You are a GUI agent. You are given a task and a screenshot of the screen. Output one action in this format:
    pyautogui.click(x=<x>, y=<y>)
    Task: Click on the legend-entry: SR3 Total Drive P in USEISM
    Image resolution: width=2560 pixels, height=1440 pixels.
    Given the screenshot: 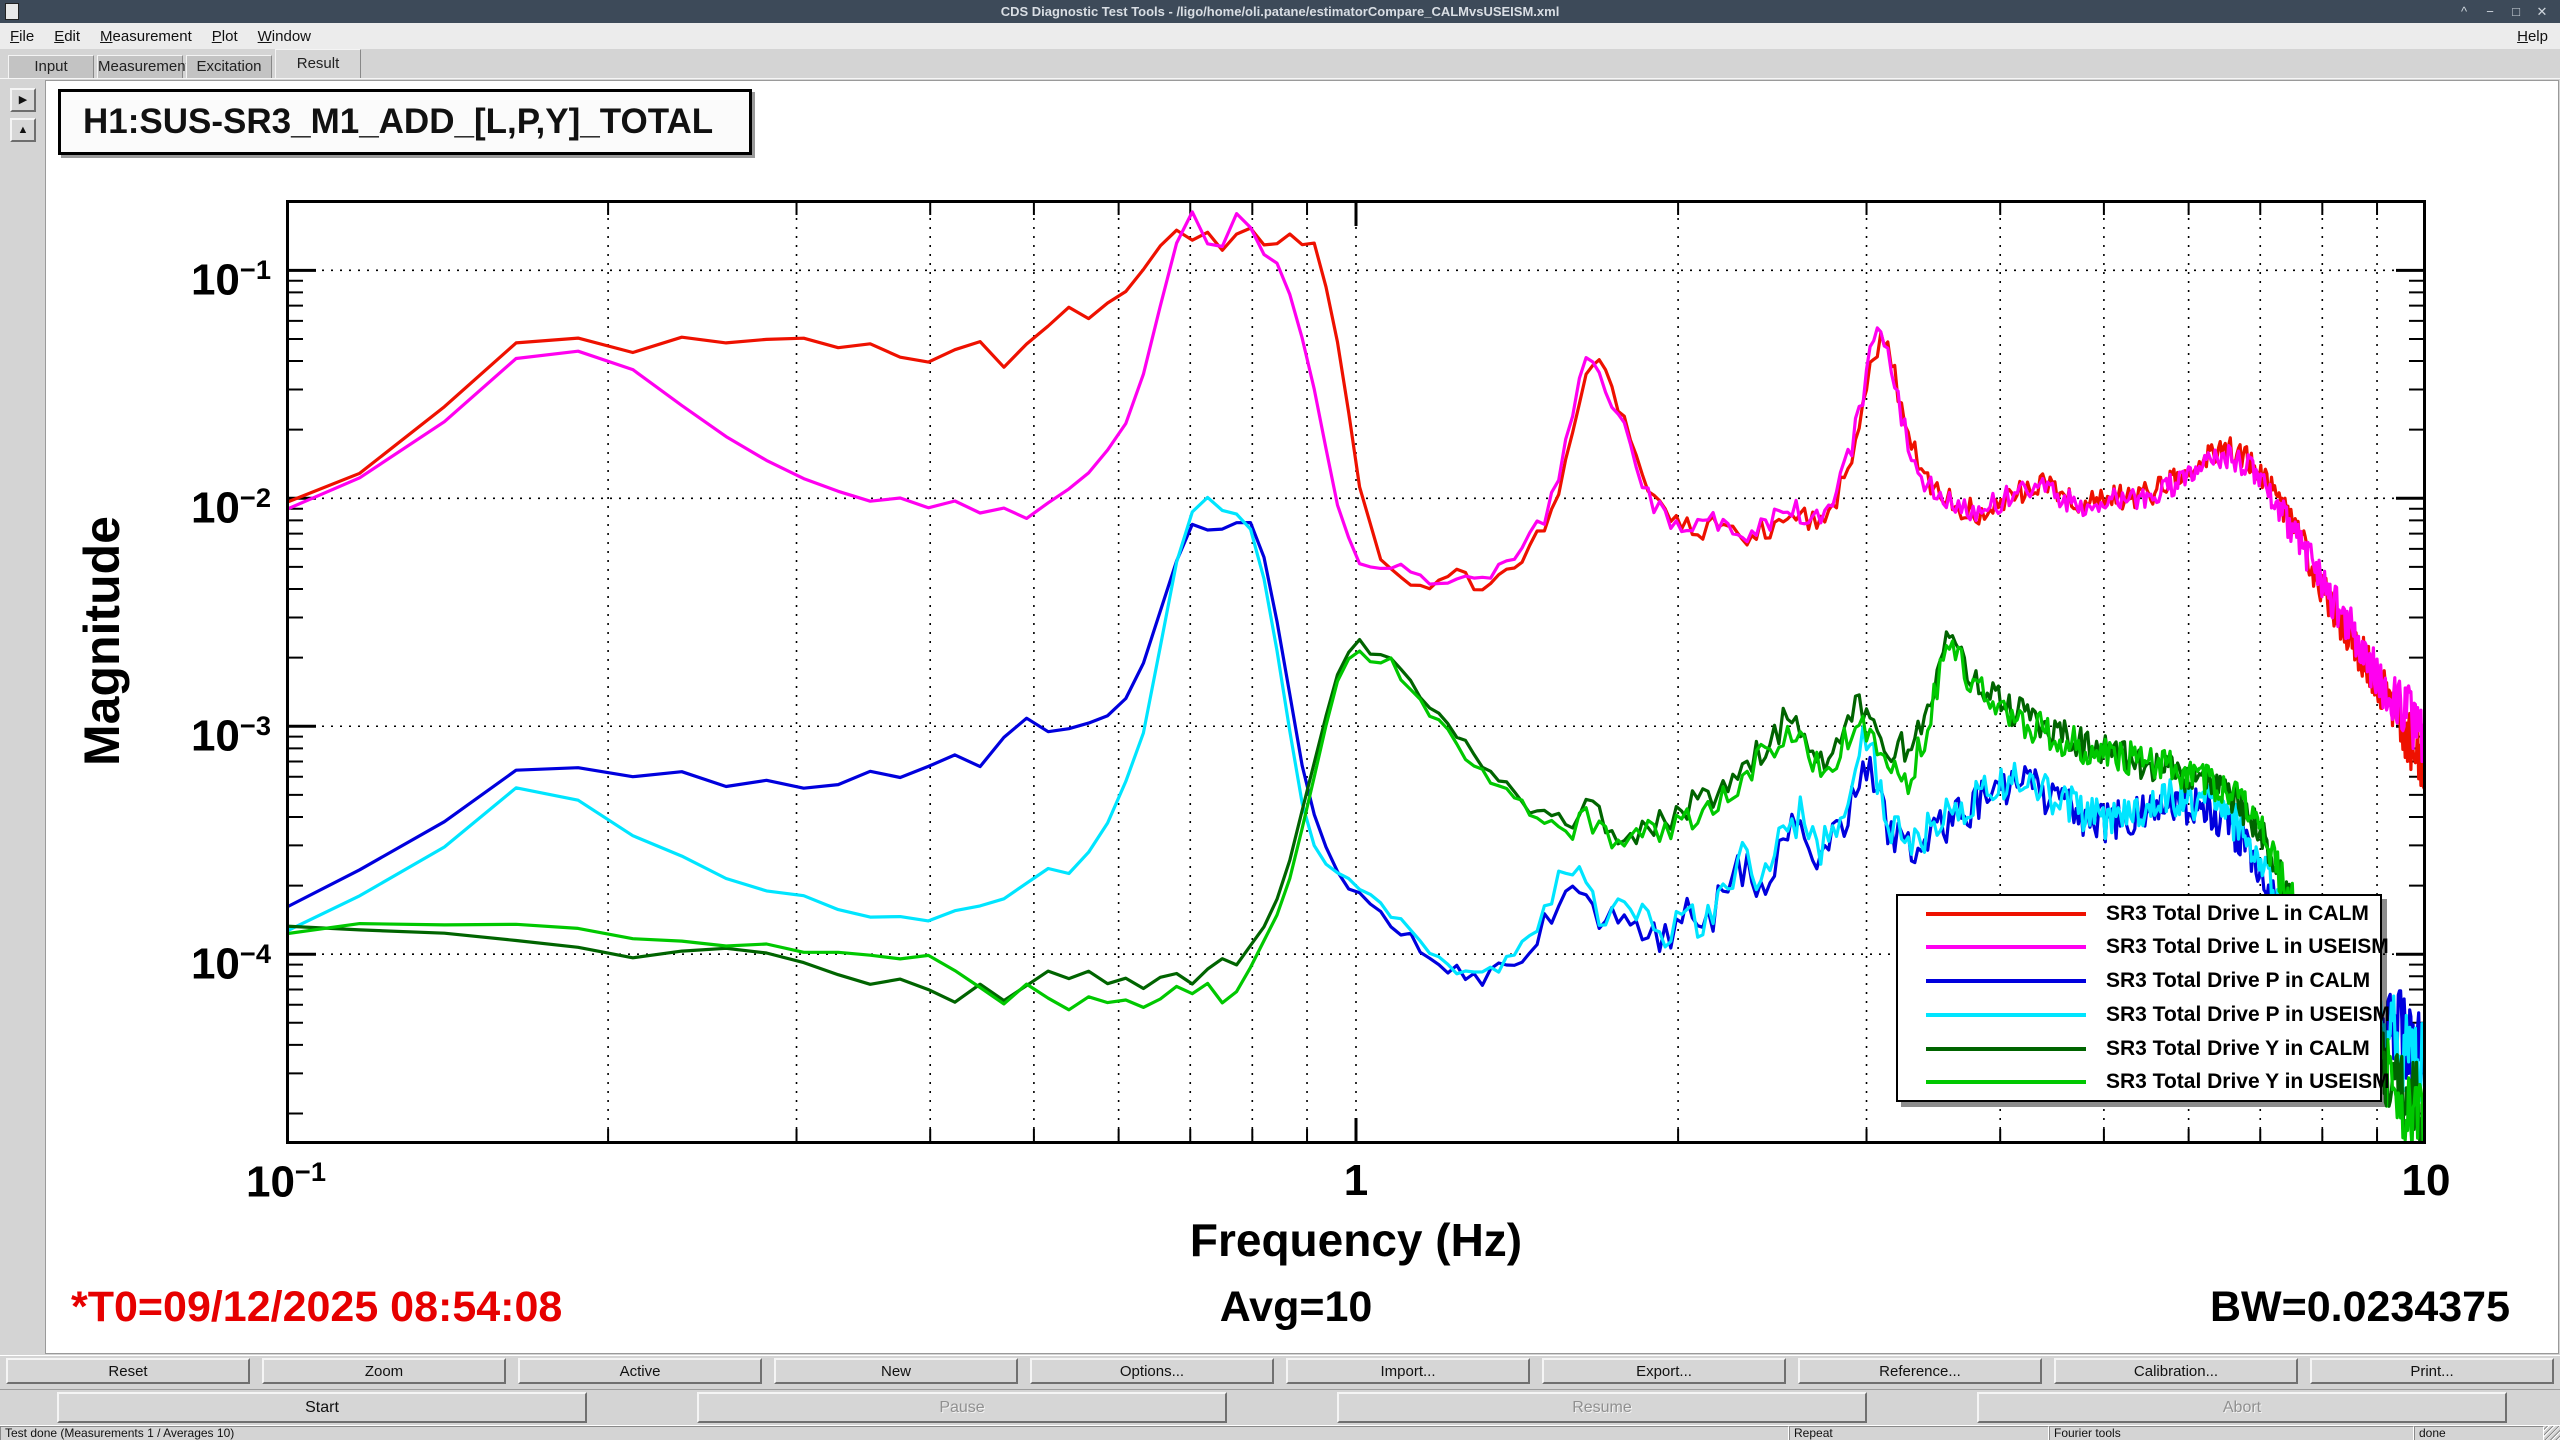 What is the action you would take?
    pyautogui.click(x=2144, y=1015)
    